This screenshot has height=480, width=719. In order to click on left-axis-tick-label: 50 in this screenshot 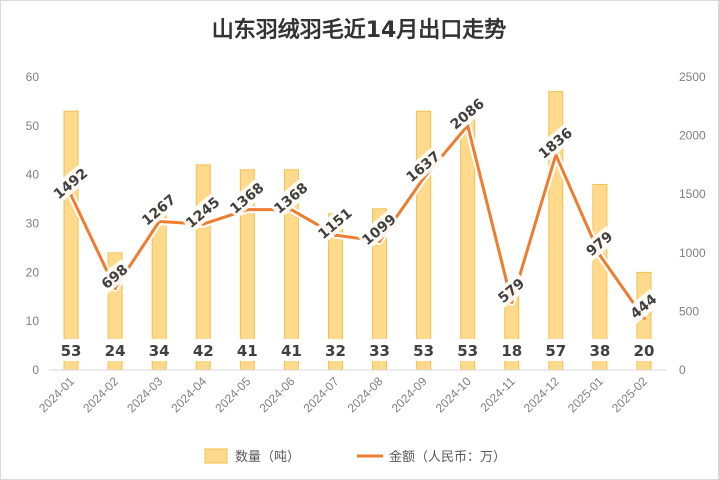, I will do `click(33, 126)`.